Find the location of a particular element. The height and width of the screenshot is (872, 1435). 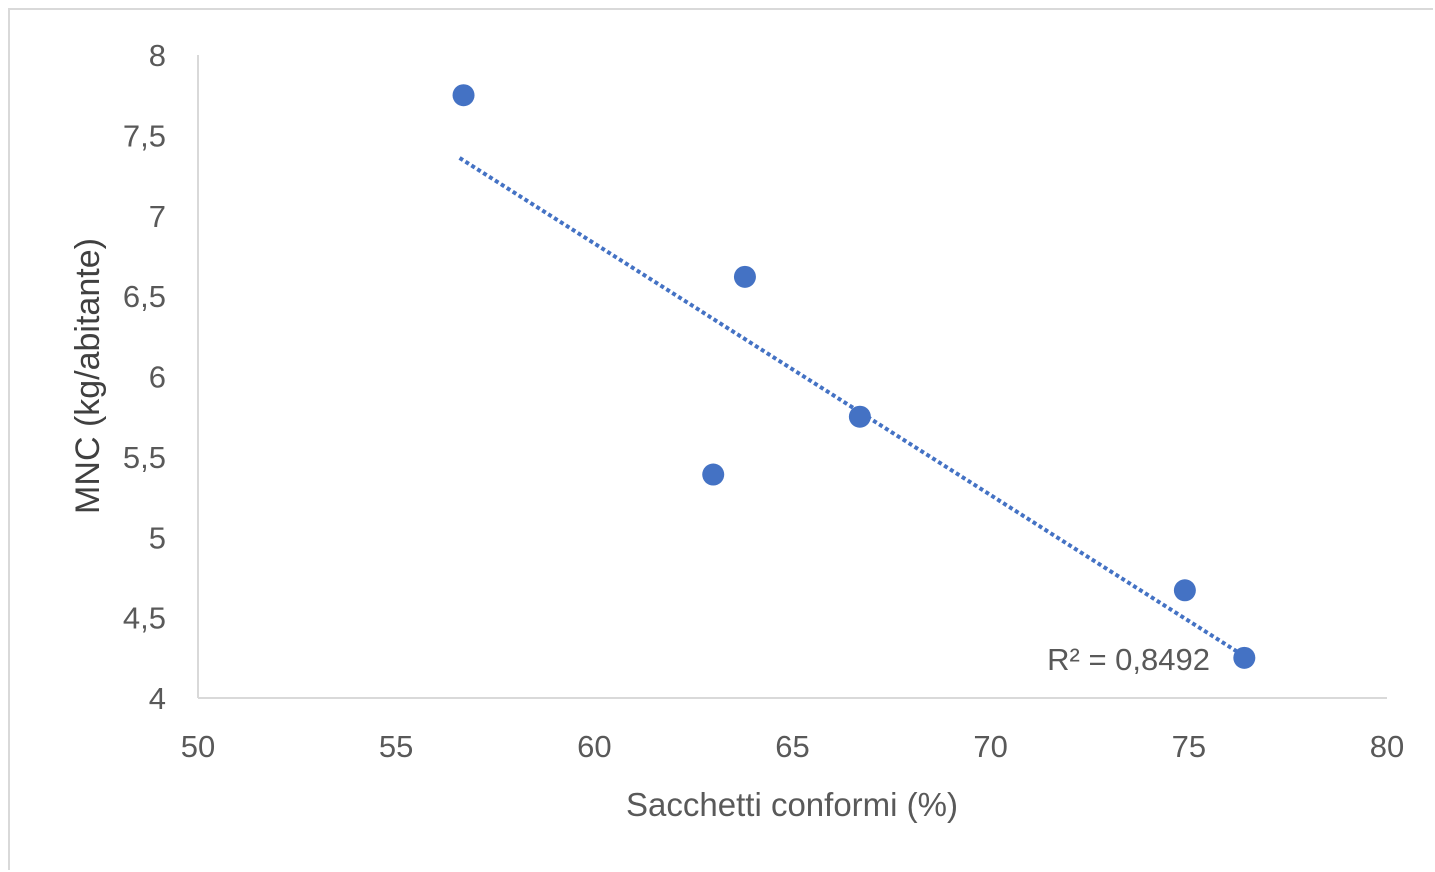

y-tick-label: 5,5 is located at coordinates (144, 457).